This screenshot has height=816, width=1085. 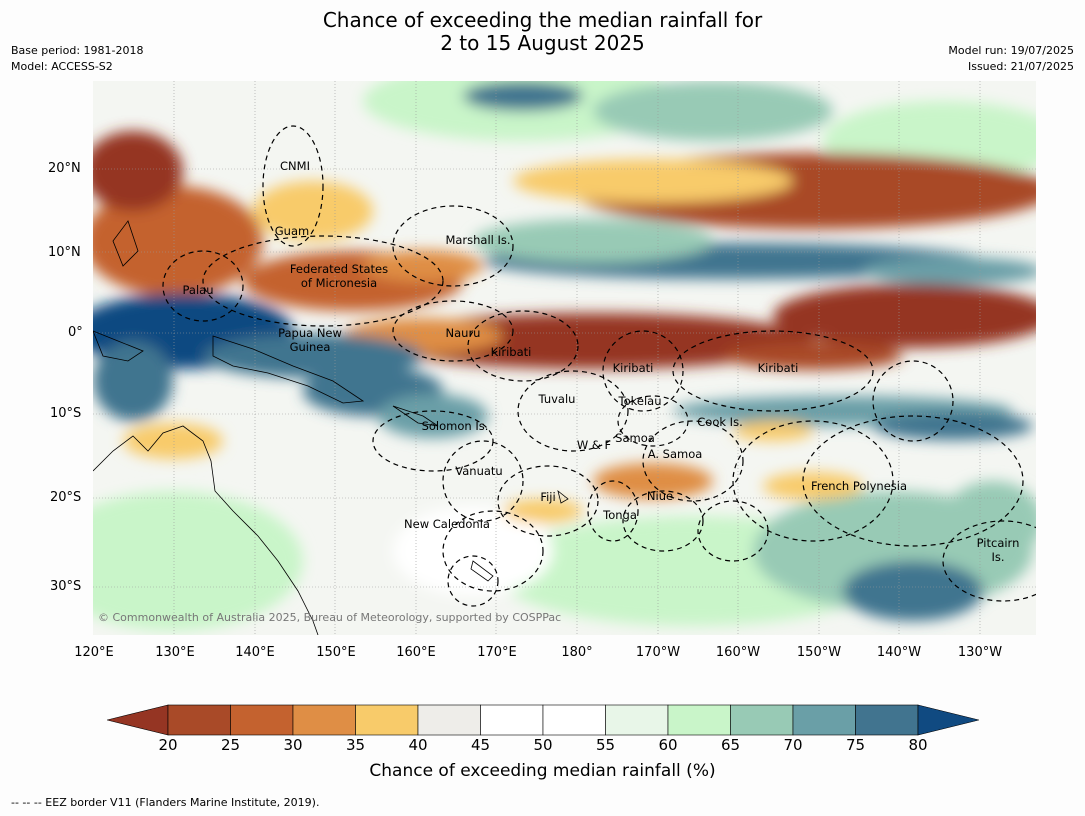 I want to click on region-label-line: Niue, so click(x=660, y=496).